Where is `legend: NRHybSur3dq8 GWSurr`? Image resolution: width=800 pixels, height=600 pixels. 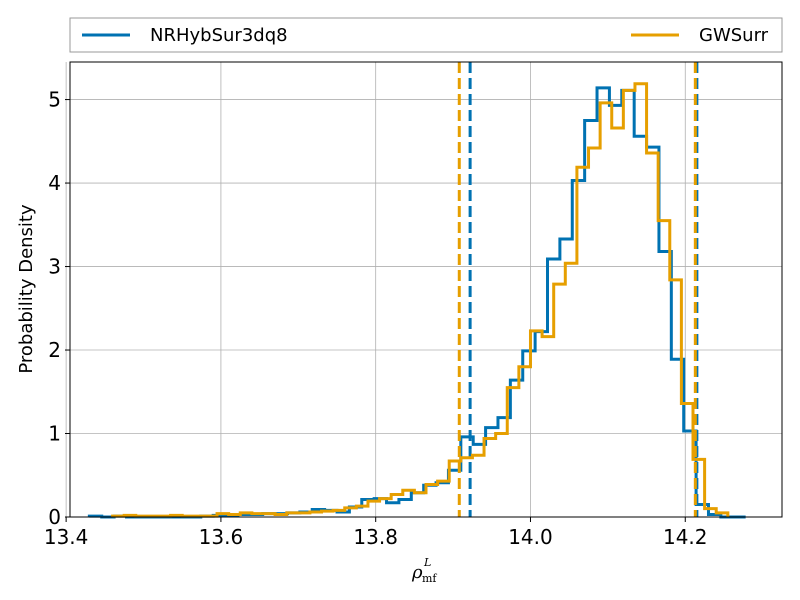 legend: NRHybSur3dq8 GWSurr is located at coordinates (426, 35).